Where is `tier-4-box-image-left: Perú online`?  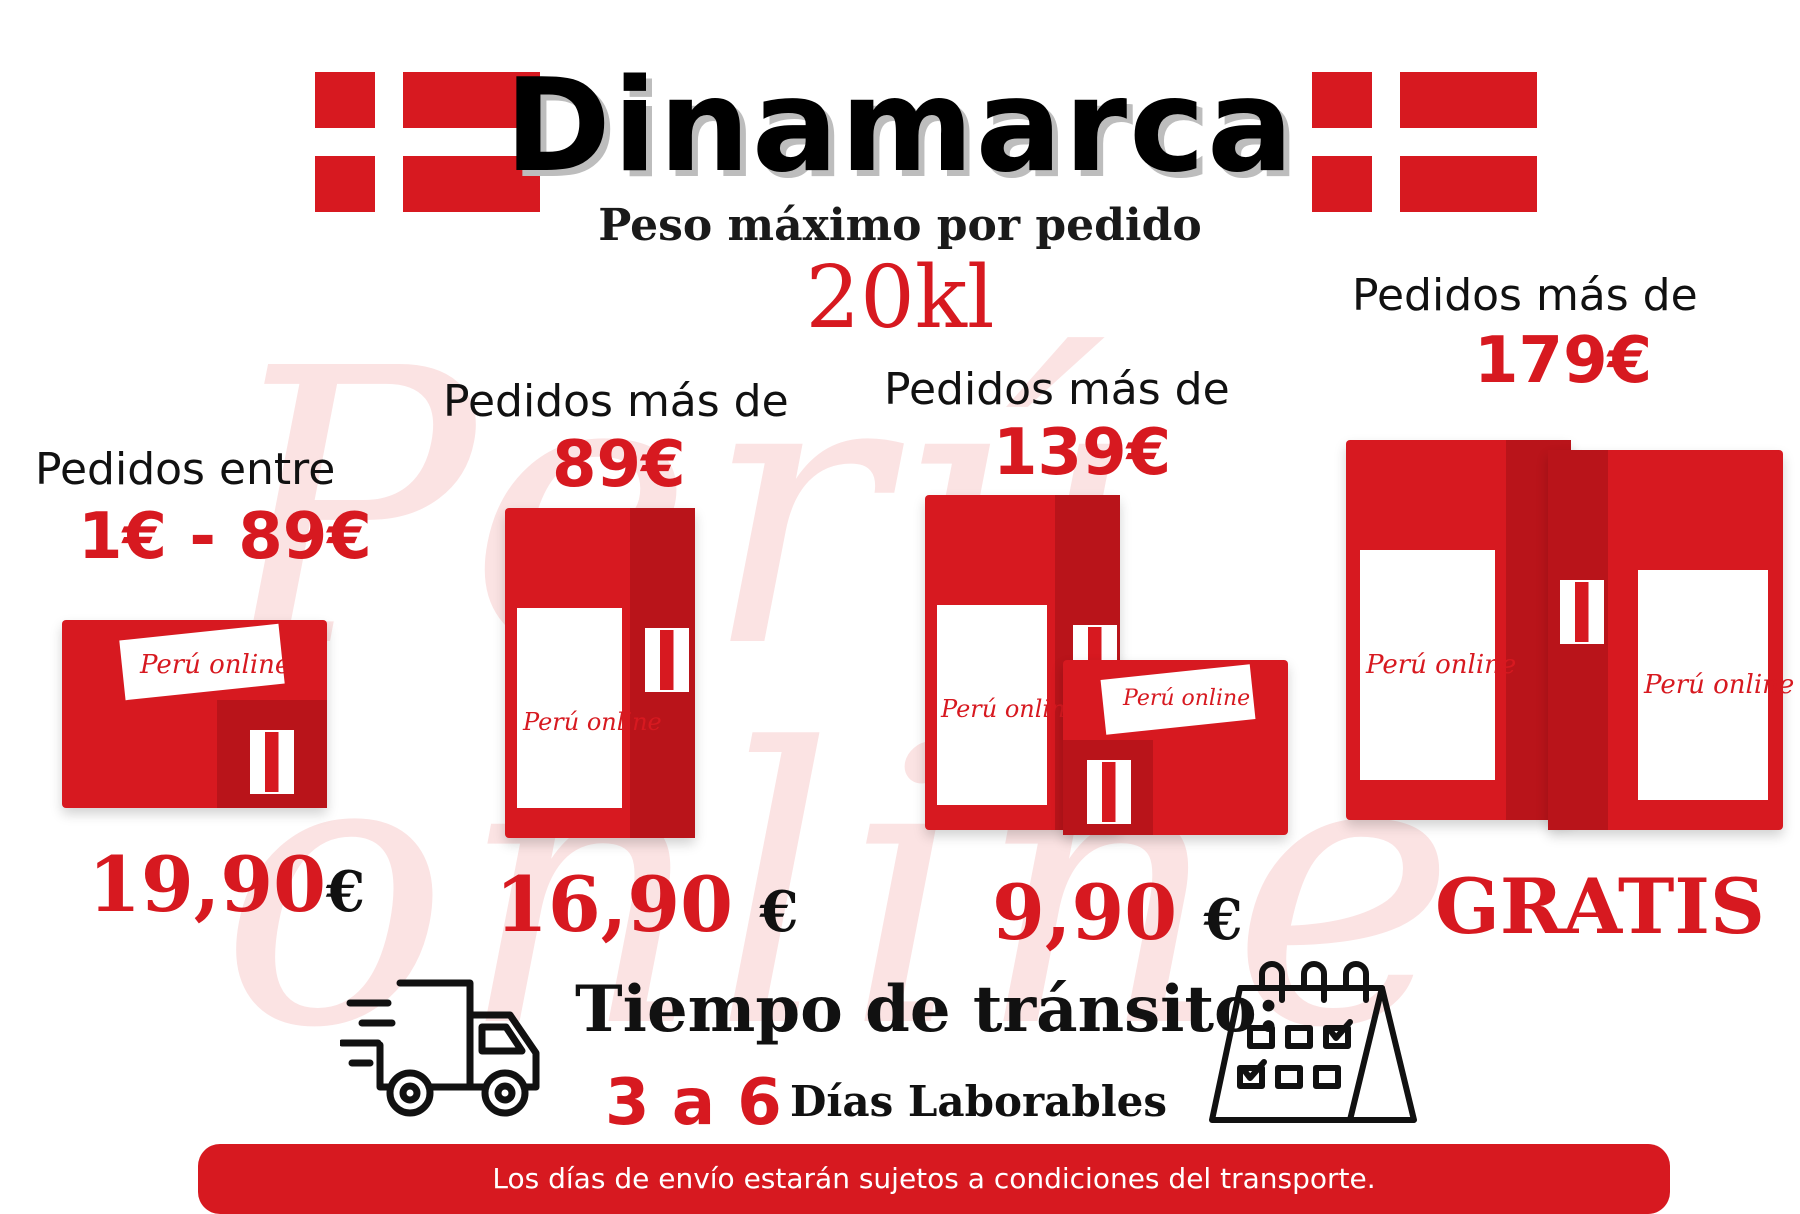
tier-4-box-image-left: Perú online is located at coordinates (1458, 630).